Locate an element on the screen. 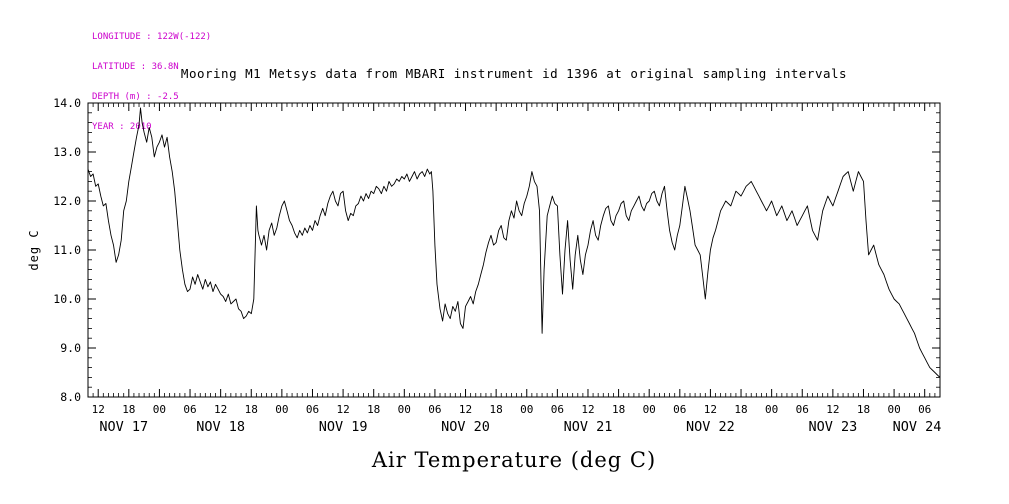 This screenshot has height=504, width=1009. y-tick-label: 14.0 is located at coordinates (67, 103).